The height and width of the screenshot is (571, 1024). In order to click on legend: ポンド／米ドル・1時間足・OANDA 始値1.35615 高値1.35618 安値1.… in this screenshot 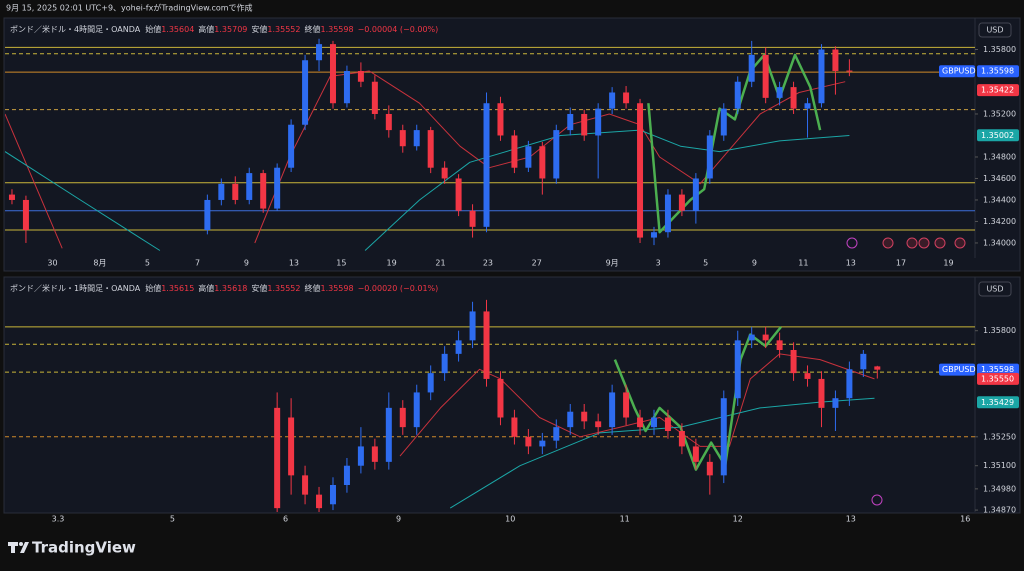, I will do `click(224, 288)`.